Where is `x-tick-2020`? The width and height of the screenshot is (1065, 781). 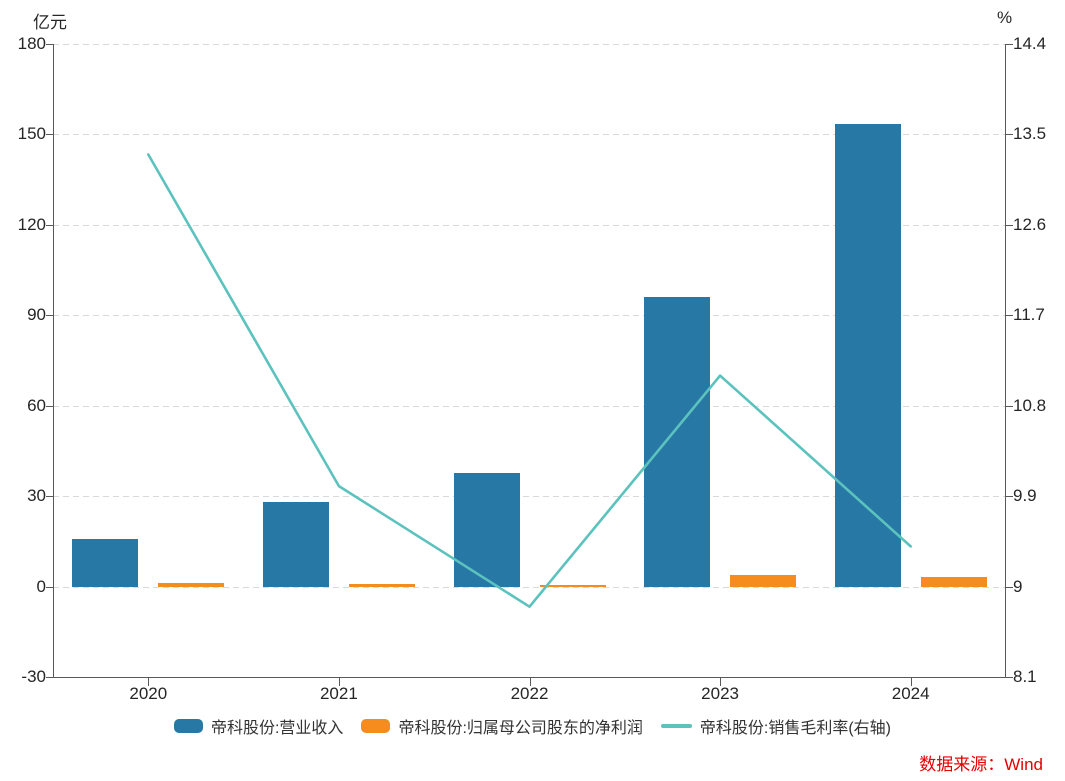 x-tick-2020 is located at coordinates (149, 682).